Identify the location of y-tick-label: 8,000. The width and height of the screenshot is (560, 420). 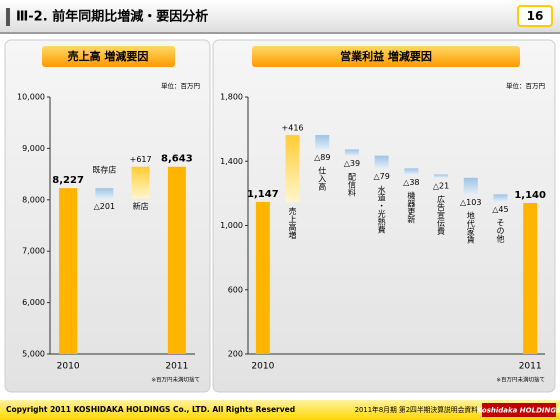
(33, 199).